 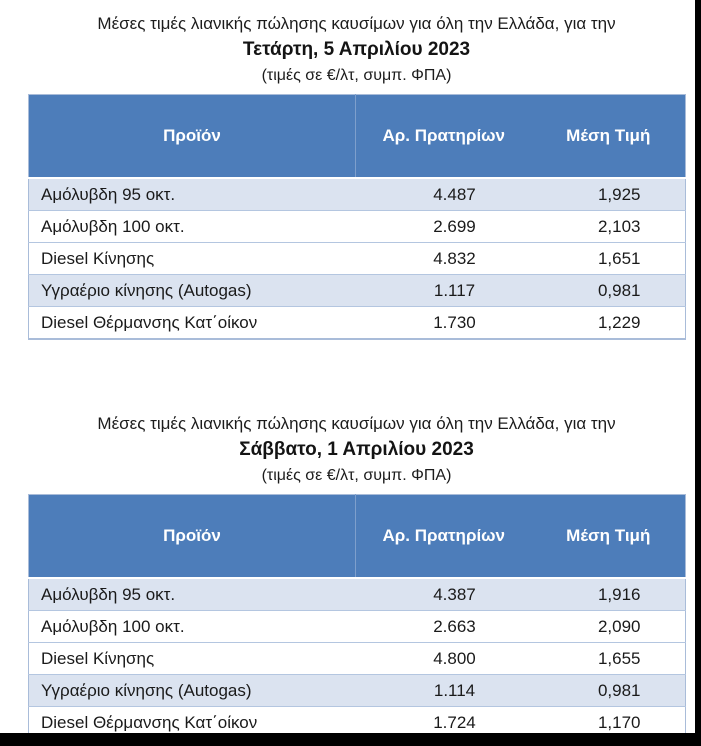 I want to click on table-row: Υγραέριο κίνησης (Autogas) 1.117 0,981, so click(x=357, y=290).